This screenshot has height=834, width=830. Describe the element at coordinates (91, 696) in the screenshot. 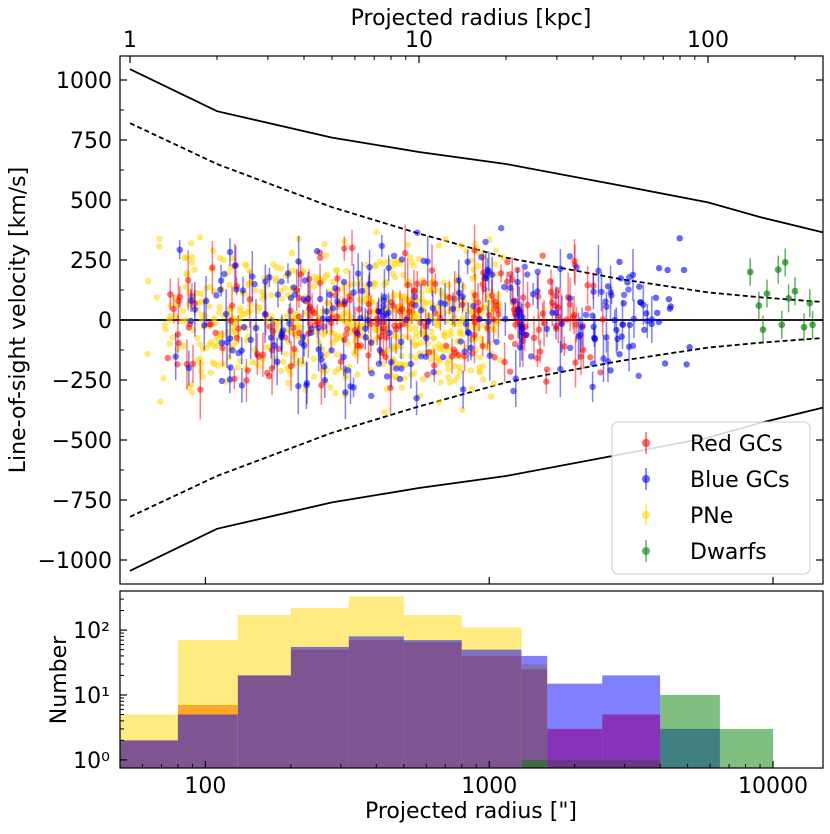

I see `hist-y-tick-label: 10¹` at that location.